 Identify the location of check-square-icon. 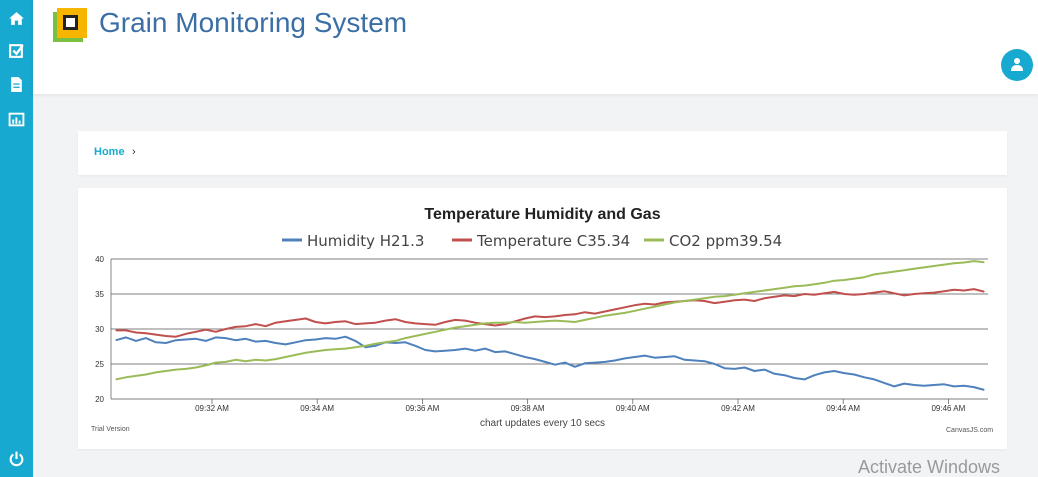
(16, 50).